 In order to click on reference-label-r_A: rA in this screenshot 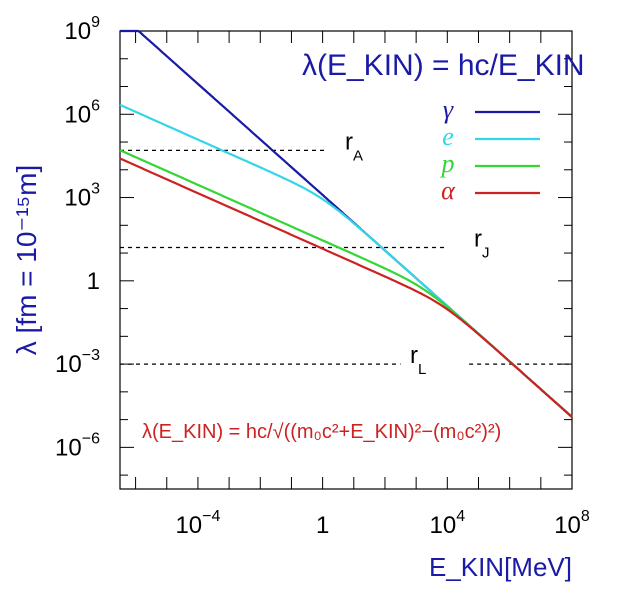, I will do `click(354, 146)`.